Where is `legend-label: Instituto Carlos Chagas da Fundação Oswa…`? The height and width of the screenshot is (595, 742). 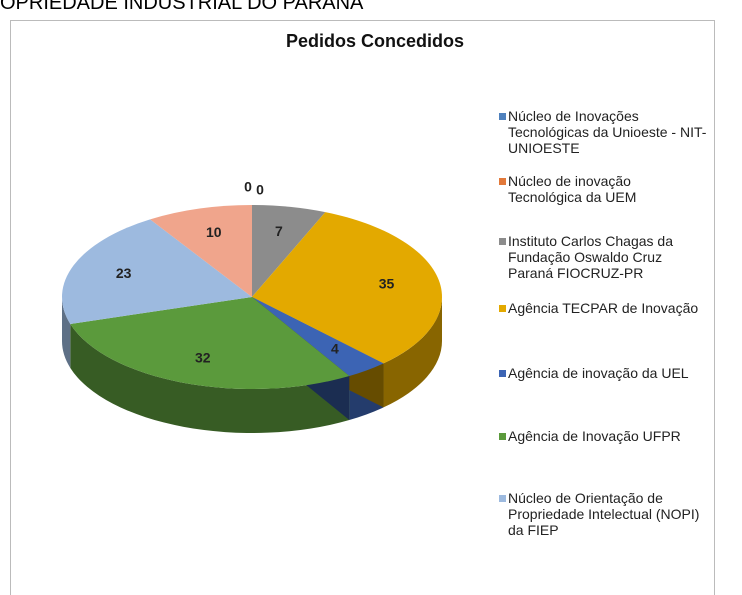 legend-label: Instituto Carlos Chagas da Fundação Oswa… is located at coordinates (590, 257).